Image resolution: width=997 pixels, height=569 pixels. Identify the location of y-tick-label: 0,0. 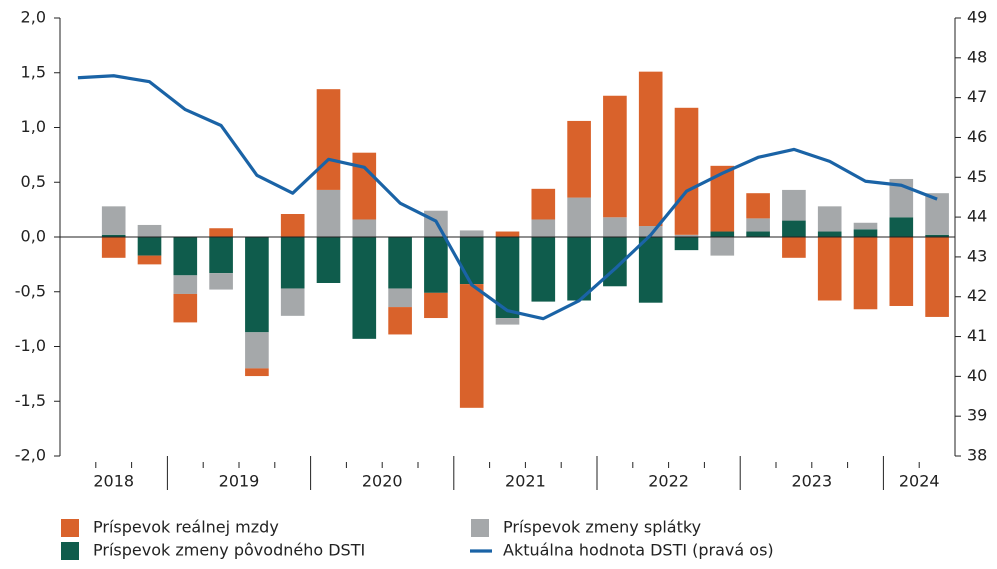
(33, 236).